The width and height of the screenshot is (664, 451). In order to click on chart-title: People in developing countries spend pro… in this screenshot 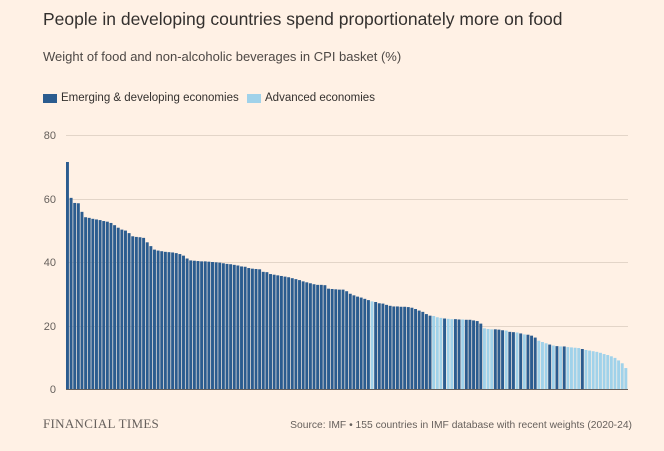, I will do `click(303, 19)`.